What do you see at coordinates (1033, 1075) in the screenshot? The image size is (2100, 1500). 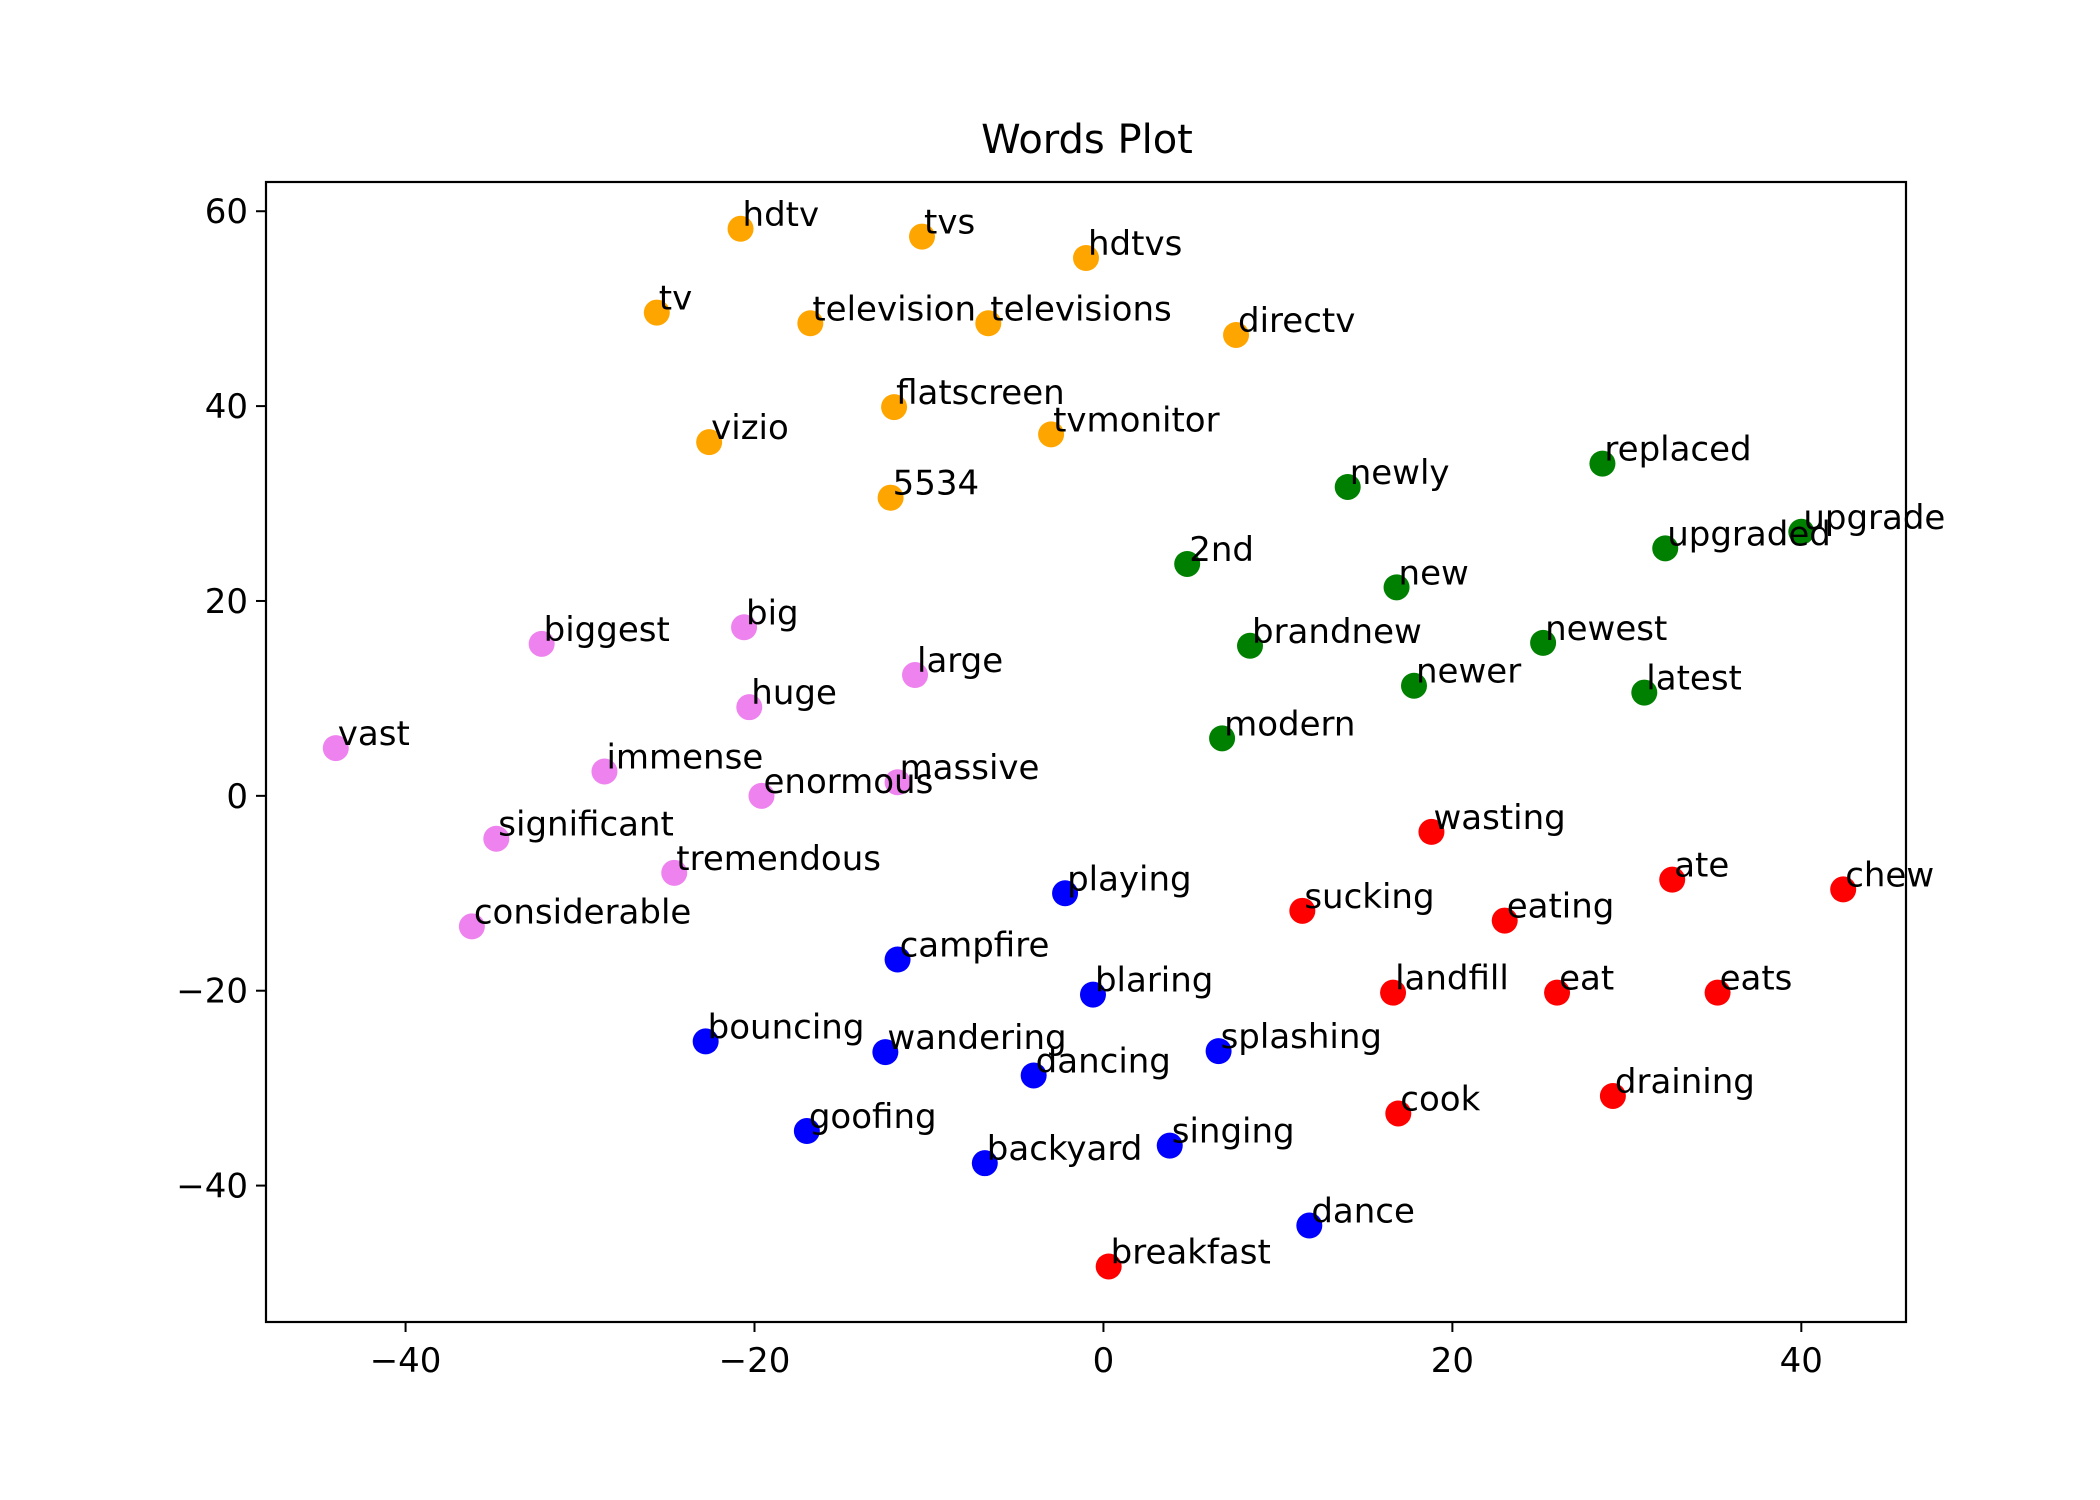 I see `point-dancing` at bounding box center [1033, 1075].